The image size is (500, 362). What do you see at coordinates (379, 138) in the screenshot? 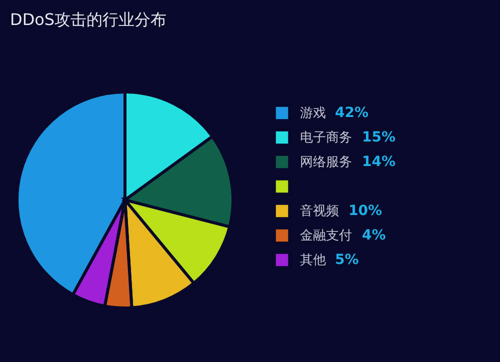
I see `data-label: 15%` at bounding box center [379, 138].